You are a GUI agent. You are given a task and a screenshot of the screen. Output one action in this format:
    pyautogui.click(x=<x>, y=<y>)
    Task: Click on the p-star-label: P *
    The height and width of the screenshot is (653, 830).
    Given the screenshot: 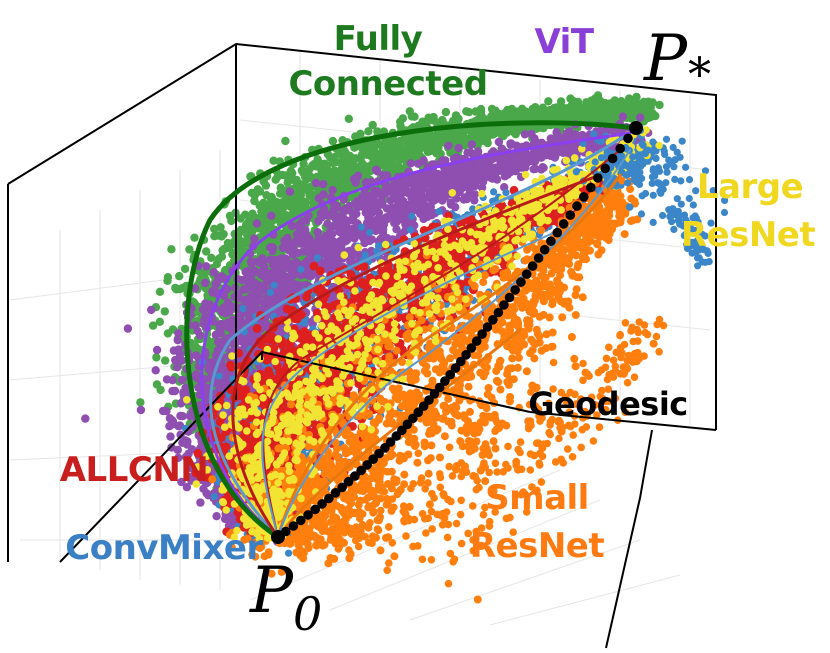 What is the action you would take?
    pyautogui.click(x=677, y=61)
    